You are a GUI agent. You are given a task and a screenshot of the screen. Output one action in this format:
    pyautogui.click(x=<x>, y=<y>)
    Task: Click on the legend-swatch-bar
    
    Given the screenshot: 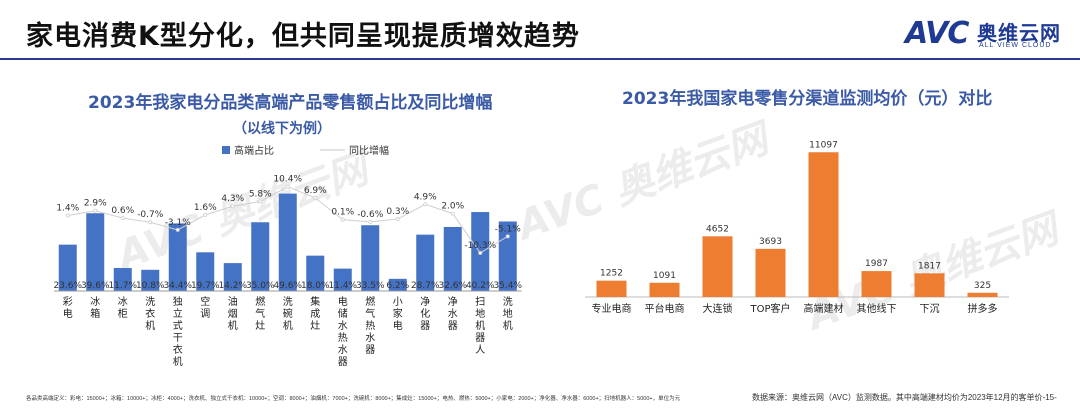 What is the action you would take?
    pyautogui.click(x=226, y=150)
    